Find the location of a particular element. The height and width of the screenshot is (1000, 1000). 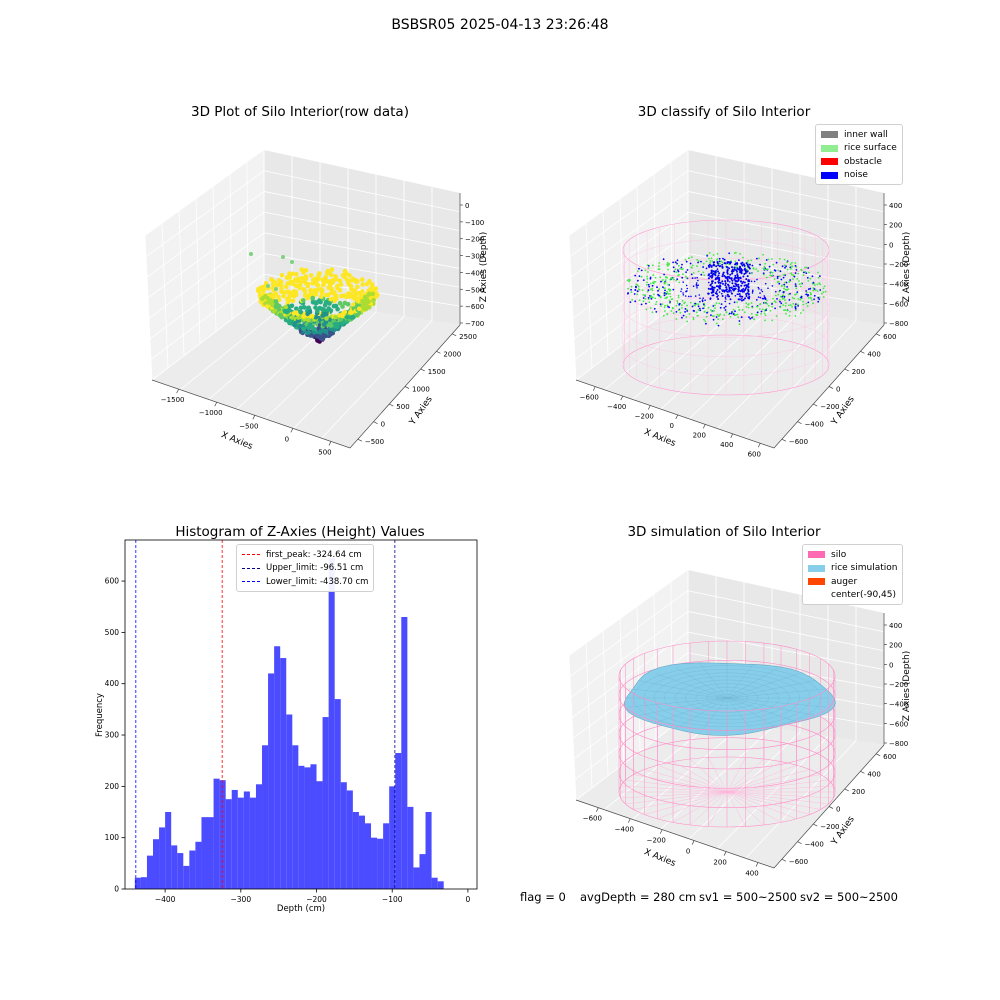

legend-item-auger: auger is located at coordinates (852, 582).